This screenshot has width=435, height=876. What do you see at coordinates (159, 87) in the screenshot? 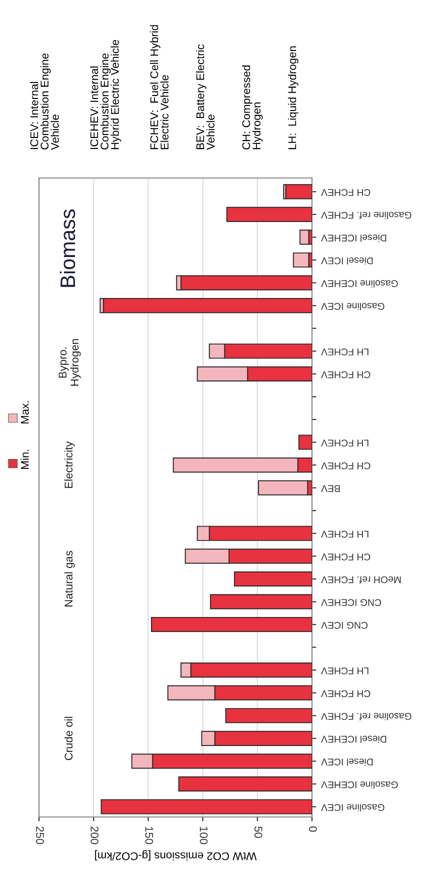
I see `text: FCHEV: Fuel Cell Hybrid Electric Vehicle` at bounding box center [159, 87].